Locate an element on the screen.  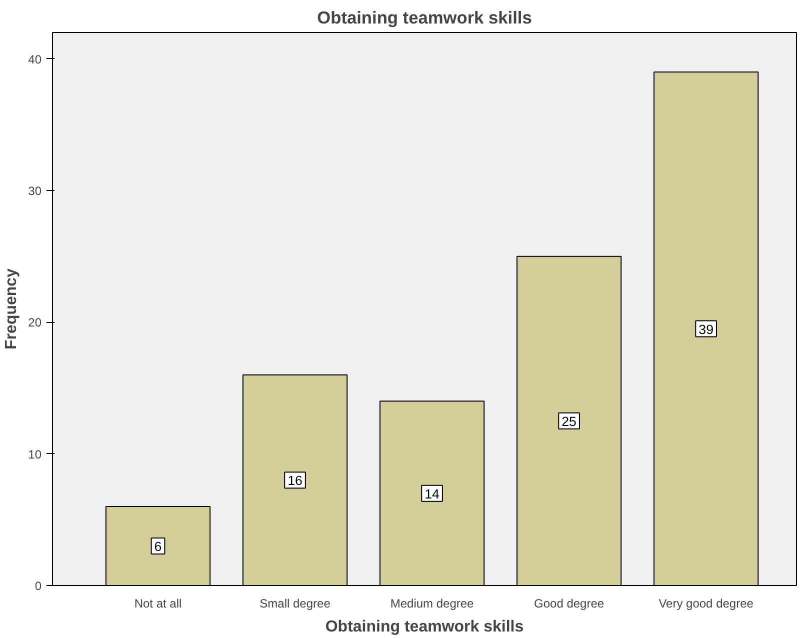
data-label: 14 is located at coordinates (432, 494).